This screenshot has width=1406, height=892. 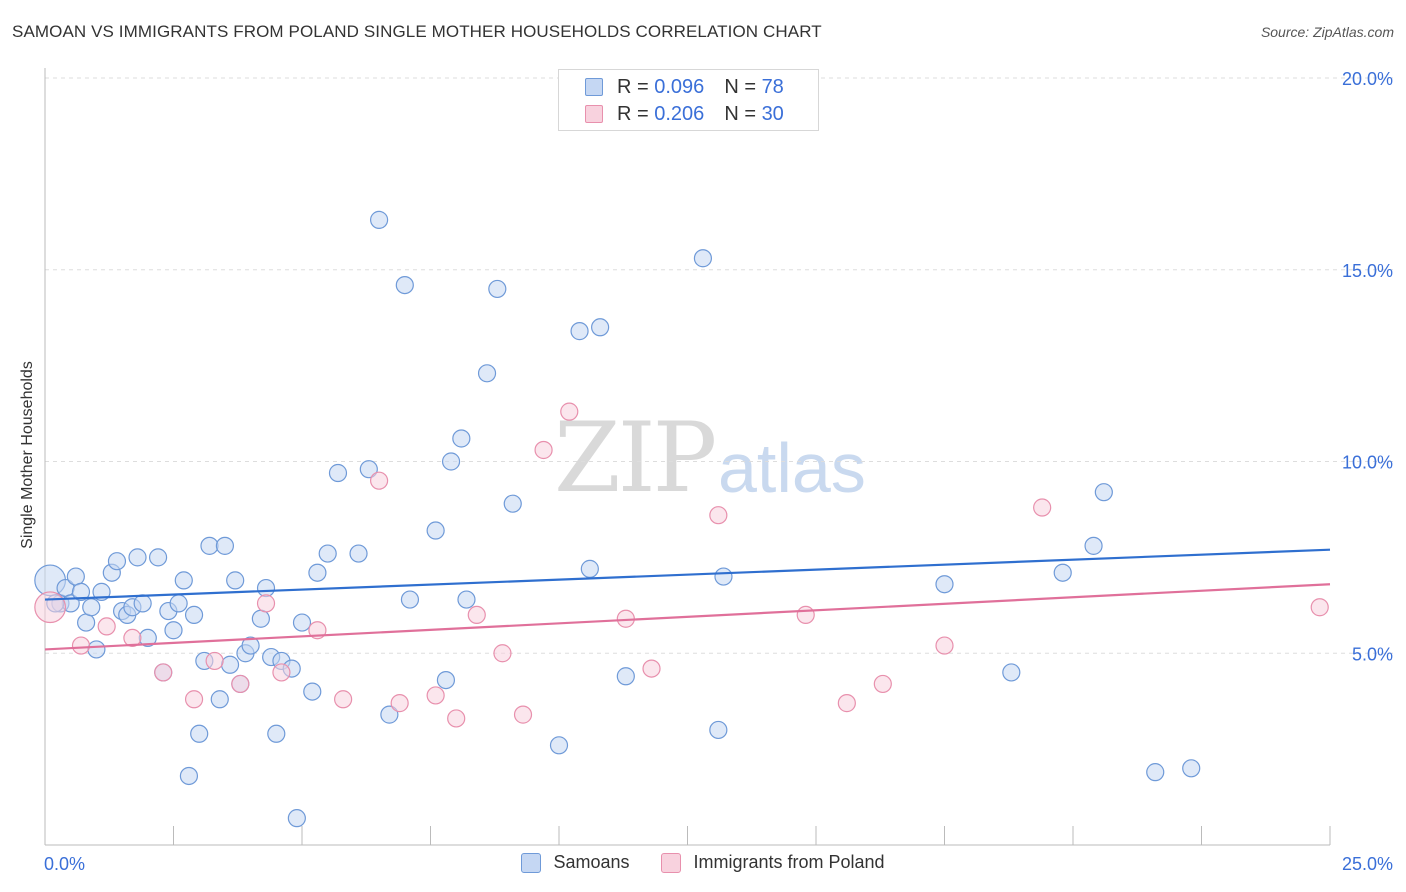 What do you see at coordinates (772, 86) in the screenshot?
I see `n-value: 78` at bounding box center [772, 86].